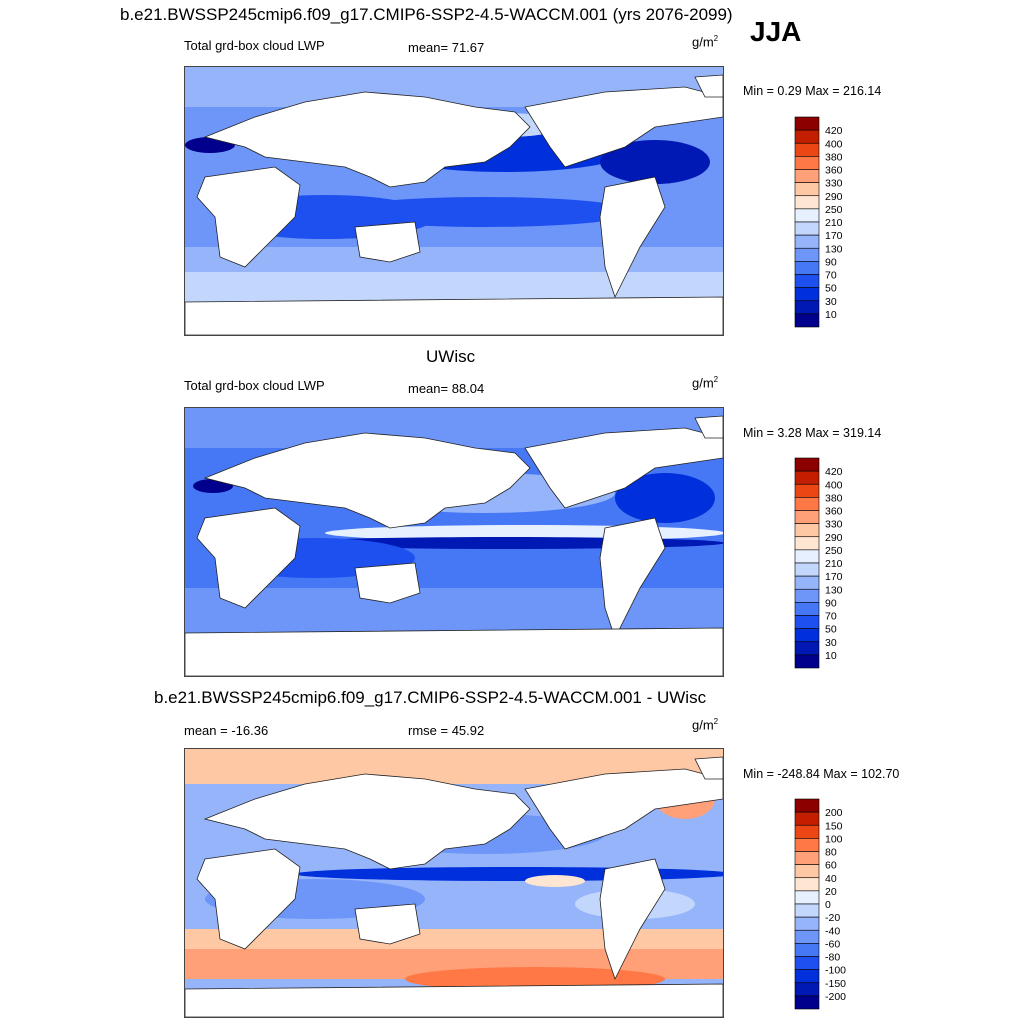 Image resolution: width=1024 pixels, height=1024 pixels. What do you see at coordinates (834, 222) in the screenshot?
I see `colorbar-1: 420 400 380 360 330 290 250 210 170 130 90 70 50 30 10` at bounding box center [834, 222].